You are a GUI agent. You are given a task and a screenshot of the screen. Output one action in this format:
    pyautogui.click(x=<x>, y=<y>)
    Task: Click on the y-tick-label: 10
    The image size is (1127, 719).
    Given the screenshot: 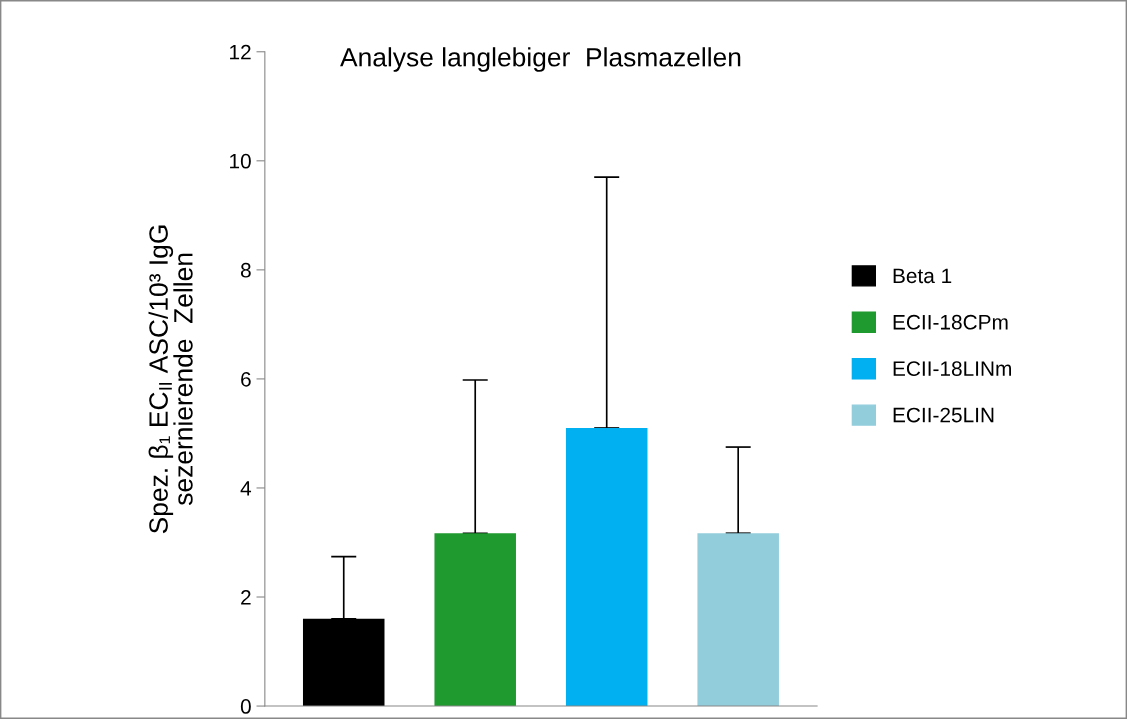 What is the action you would take?
    pyautogui.click(x=240, y=161)
    